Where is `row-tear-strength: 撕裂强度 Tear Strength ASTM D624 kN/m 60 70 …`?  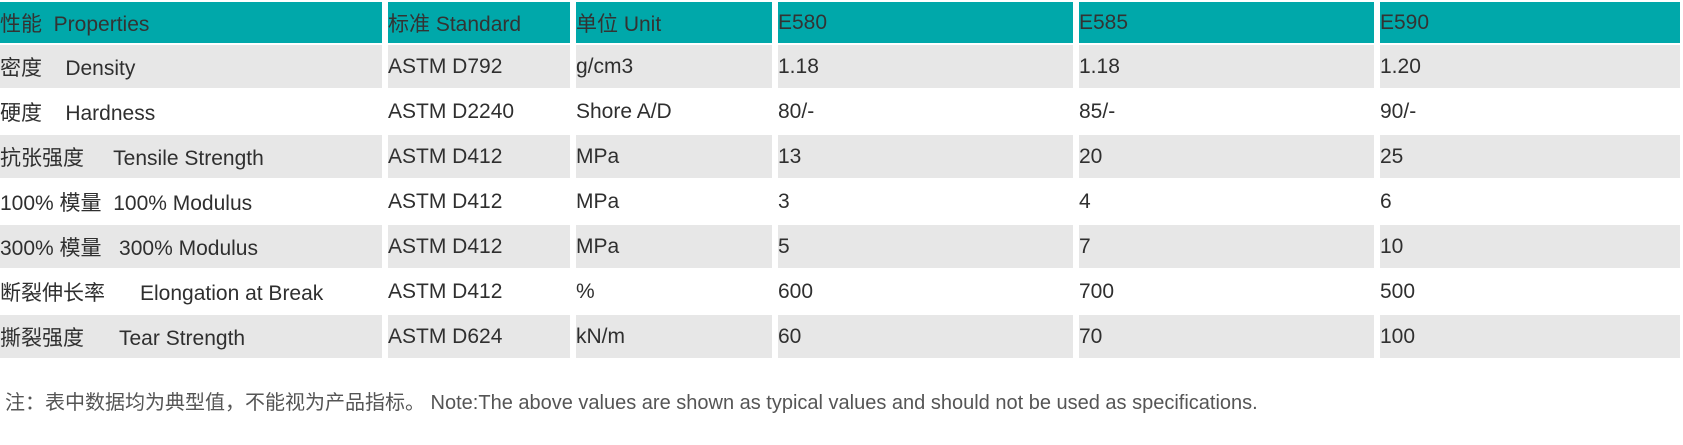 row-tear-strength: 撕裂强度 Tear Strength ASTM D624 kN/m 60 70 … is located at coordinates (840, 337).